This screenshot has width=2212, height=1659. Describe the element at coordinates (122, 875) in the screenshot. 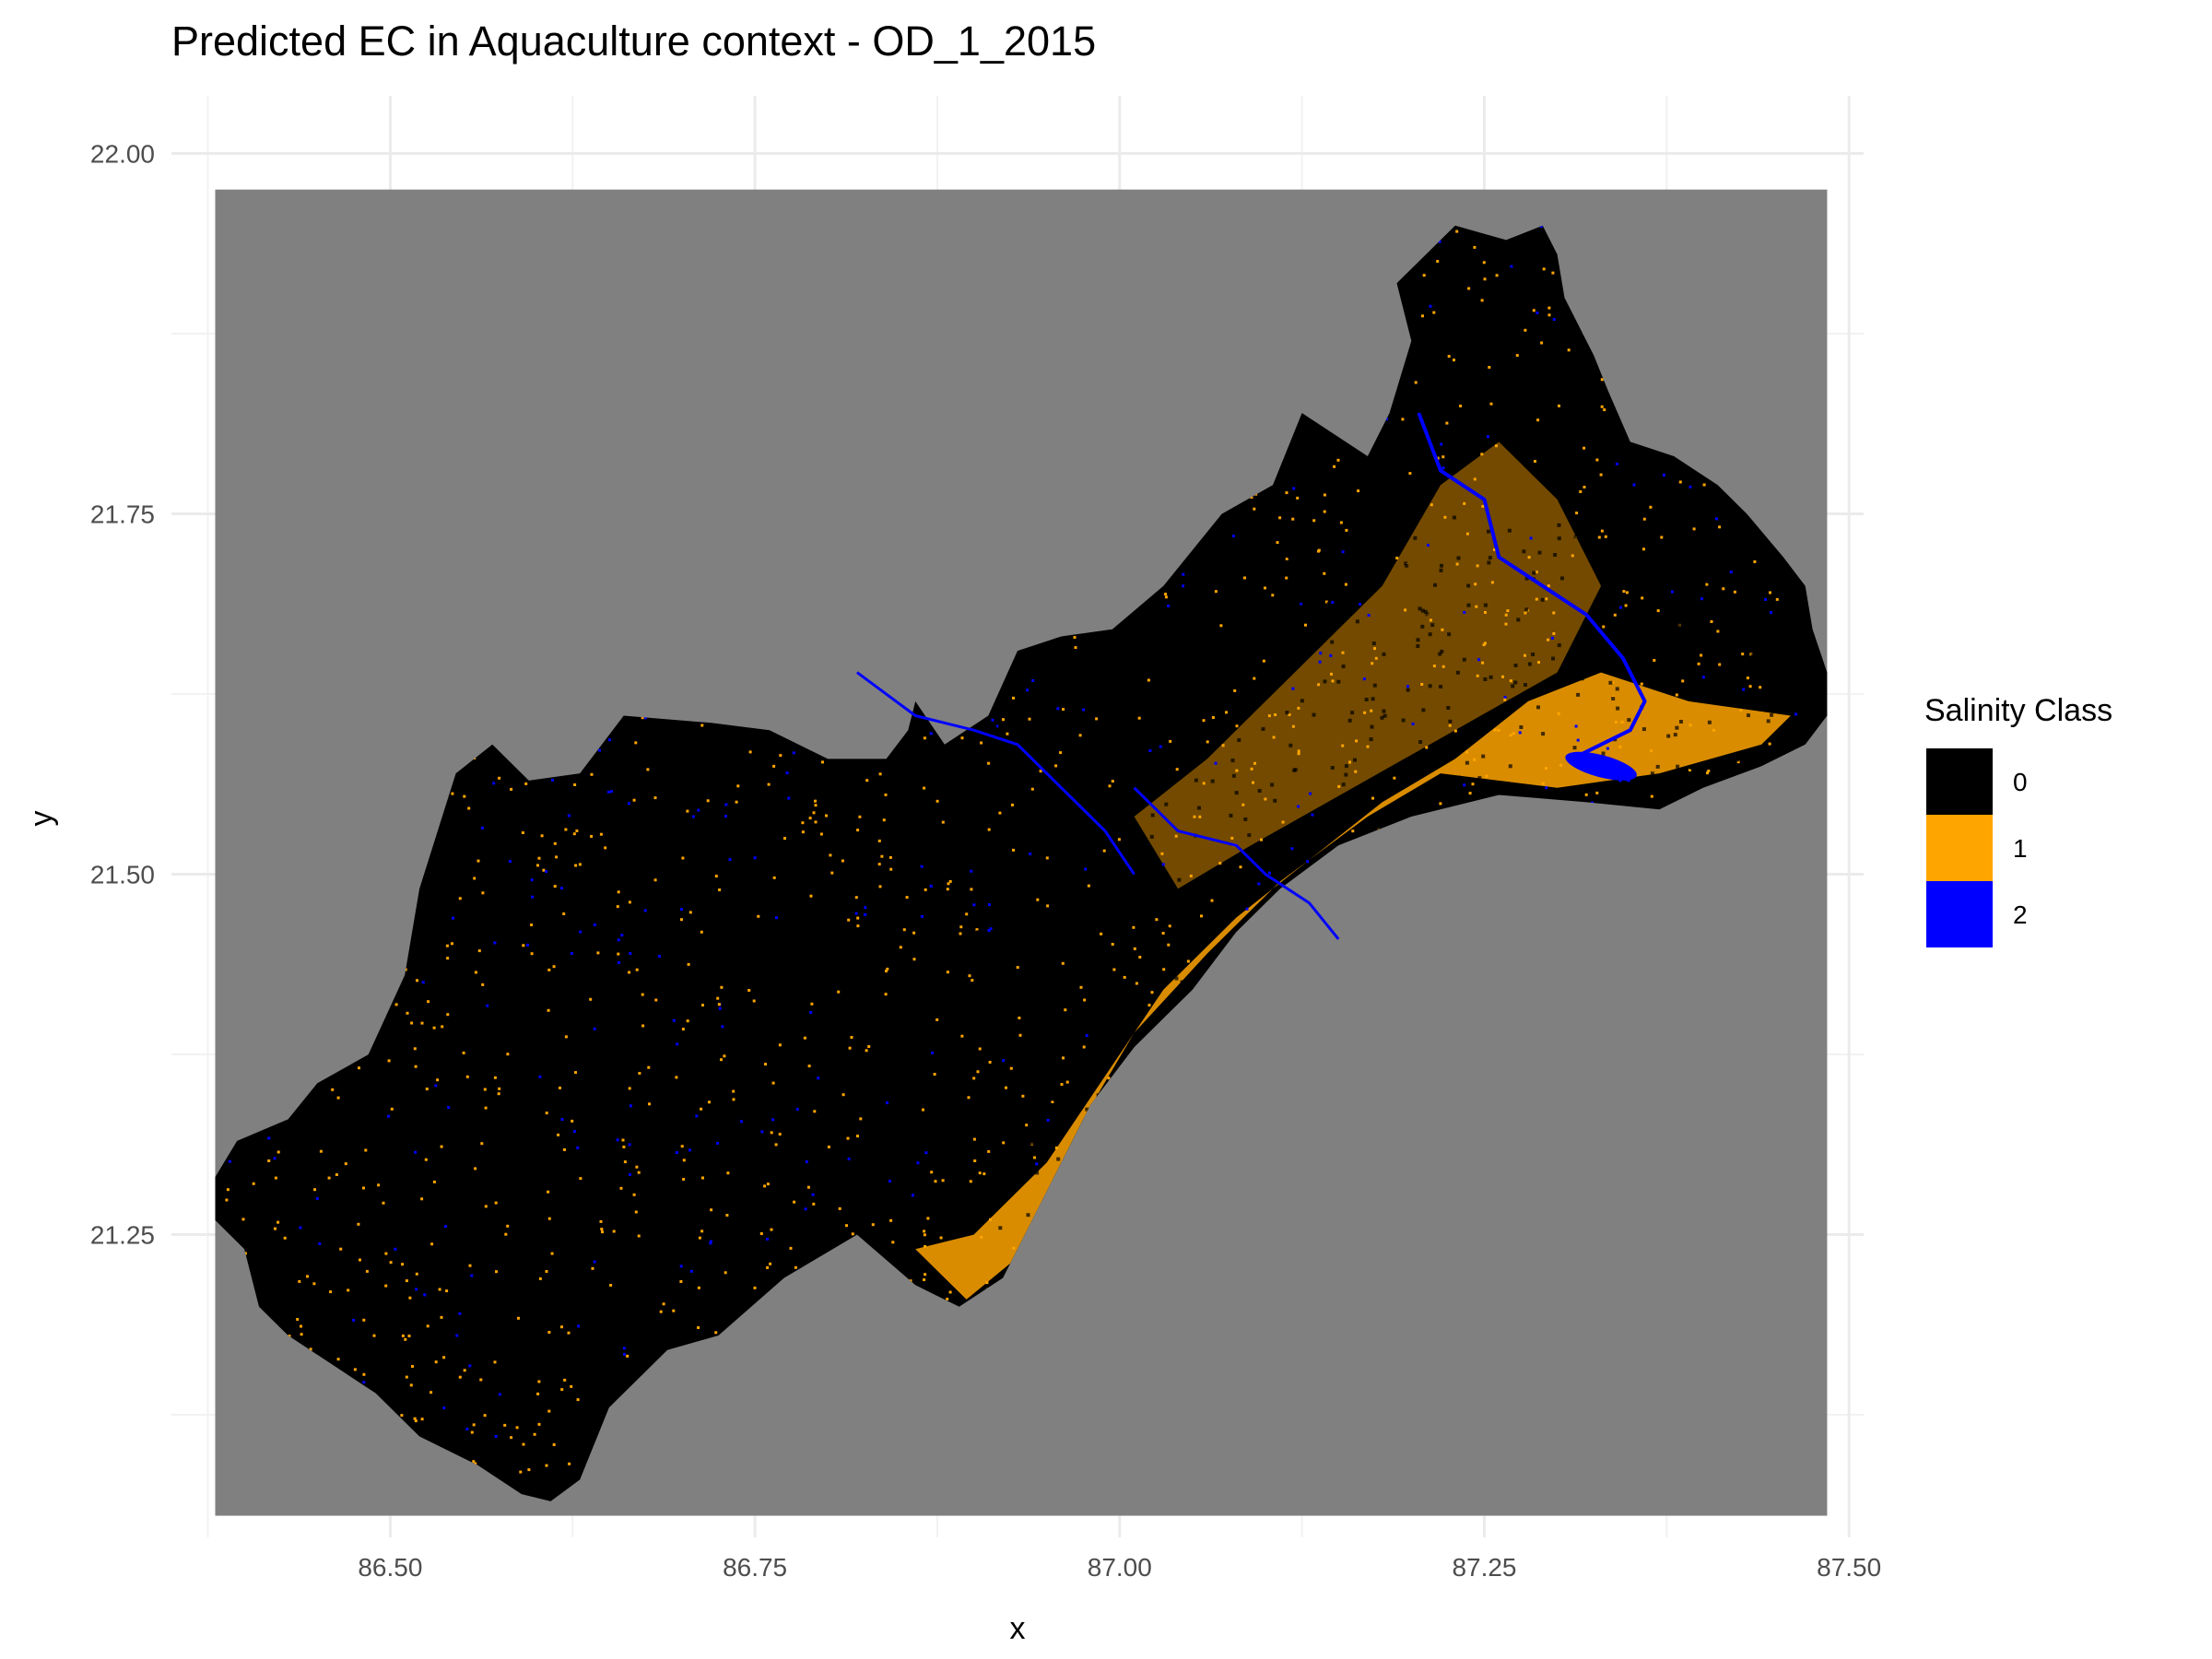

I see `y-tick-label: 21.50` at that location.